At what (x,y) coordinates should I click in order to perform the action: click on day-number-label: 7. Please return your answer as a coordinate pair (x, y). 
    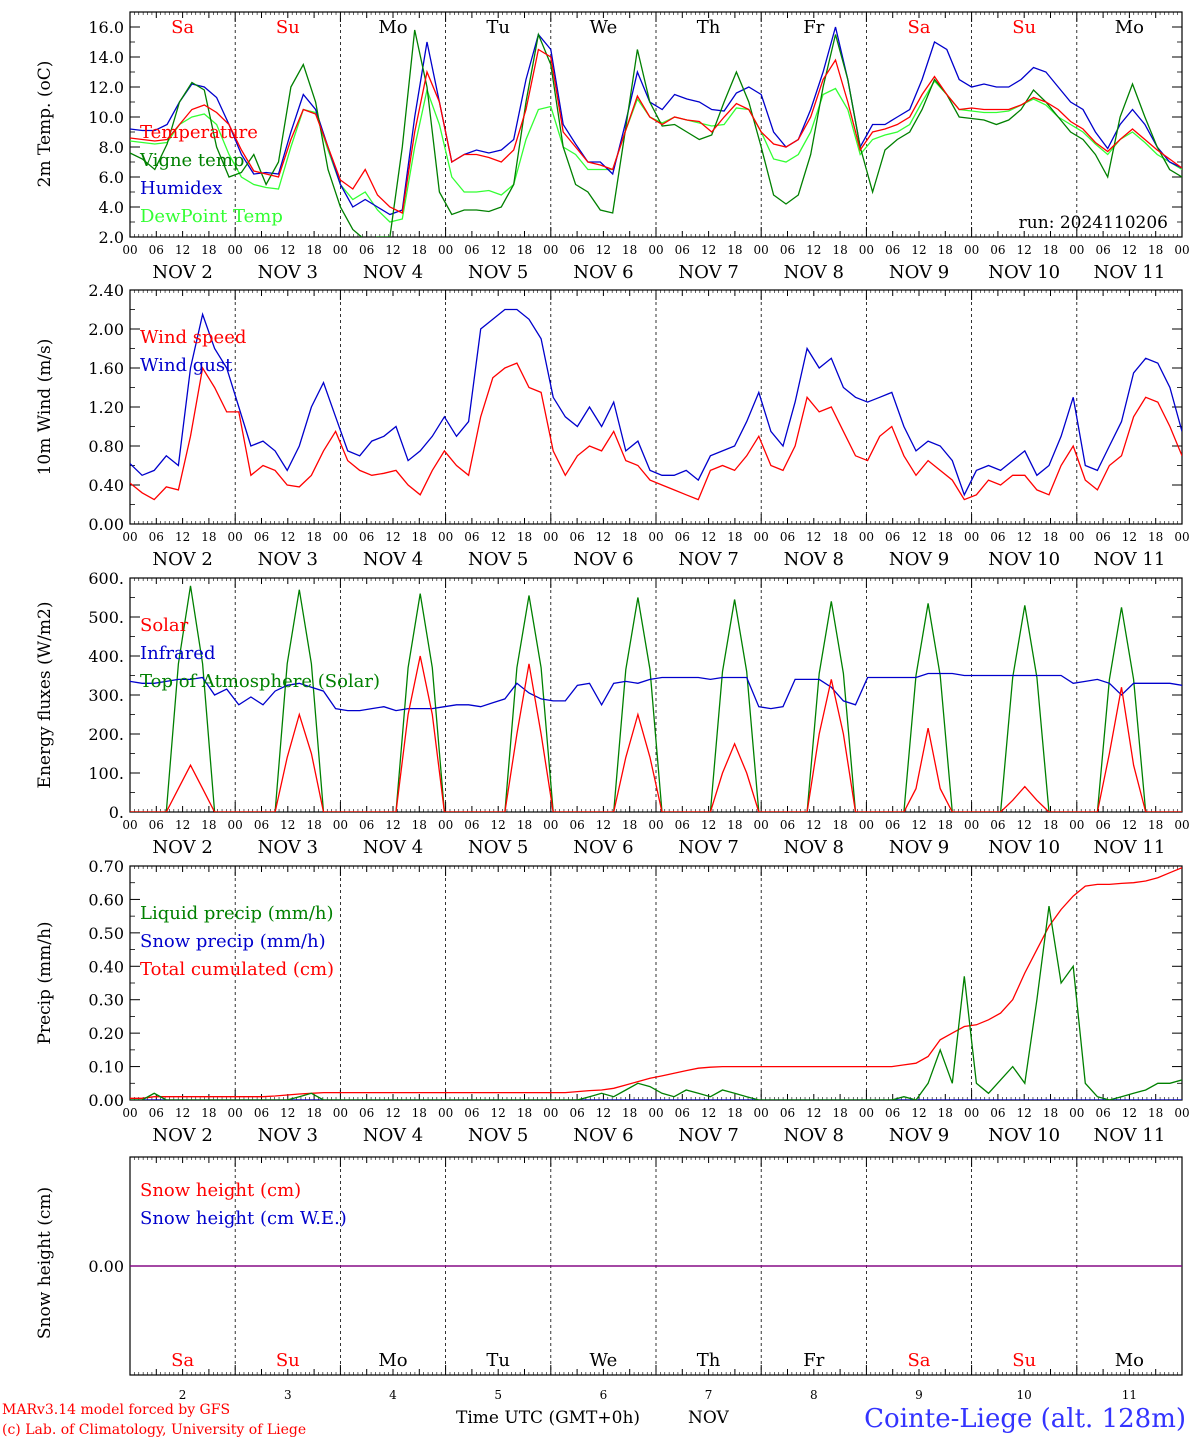
    Looking at the image, I should click on (709, 1395).